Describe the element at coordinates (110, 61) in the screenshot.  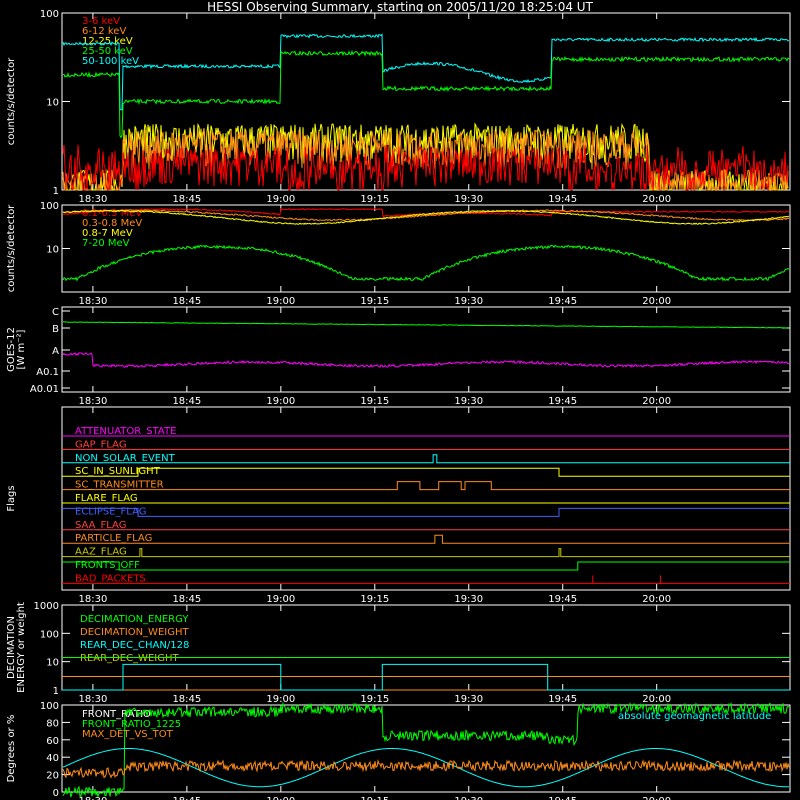
I see `legend-entry: 50-100 keV` at that location.